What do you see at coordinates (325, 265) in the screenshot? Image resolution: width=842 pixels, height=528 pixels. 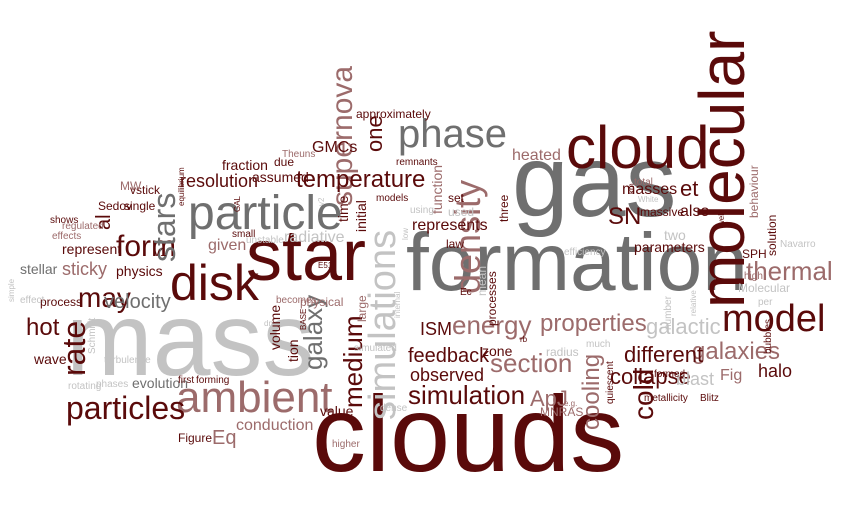 I see `word-e51: E51` at bounding box center [325, 265].